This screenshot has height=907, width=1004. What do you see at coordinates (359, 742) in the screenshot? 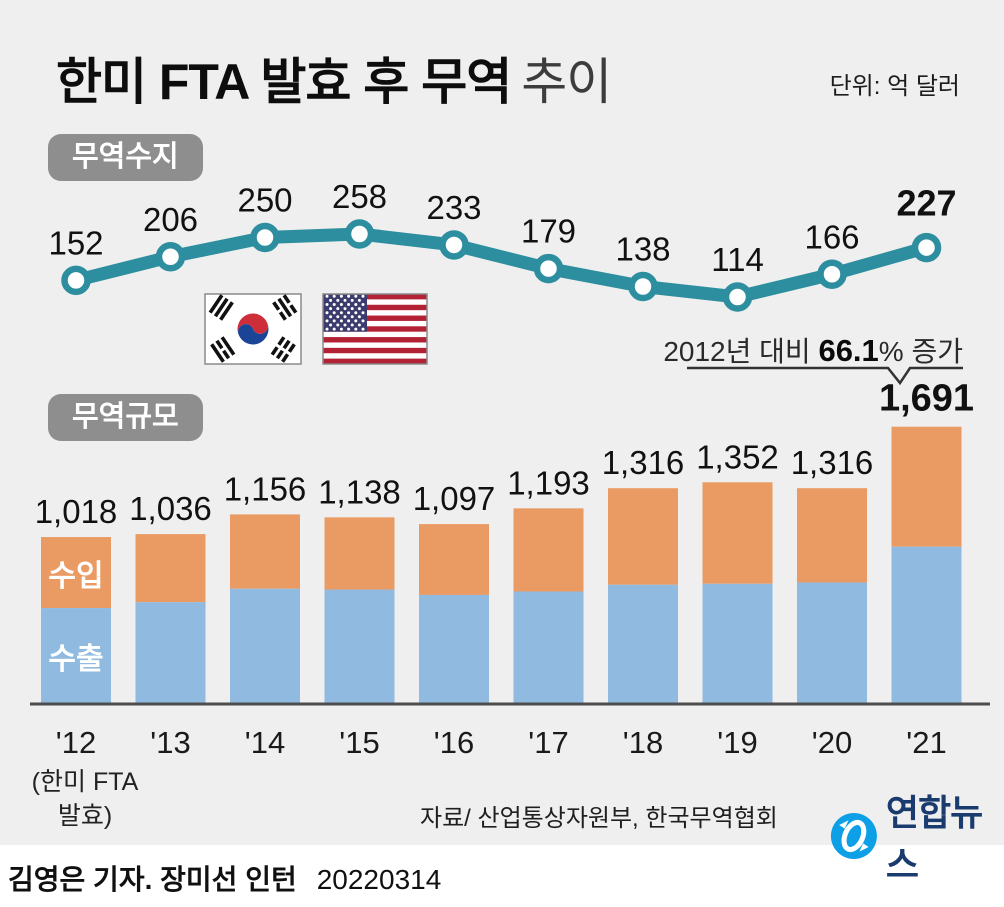
I see `x-axis-label: '15` at bounding box center [359, 742].